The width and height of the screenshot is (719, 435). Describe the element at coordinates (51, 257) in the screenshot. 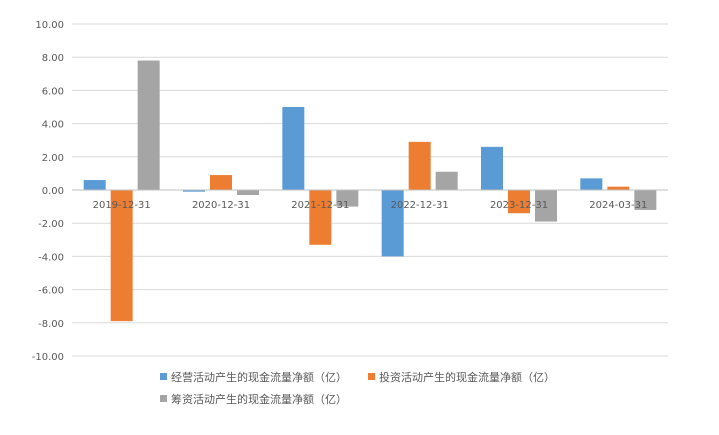

I see `y-tick-label: -4.00` at that location.